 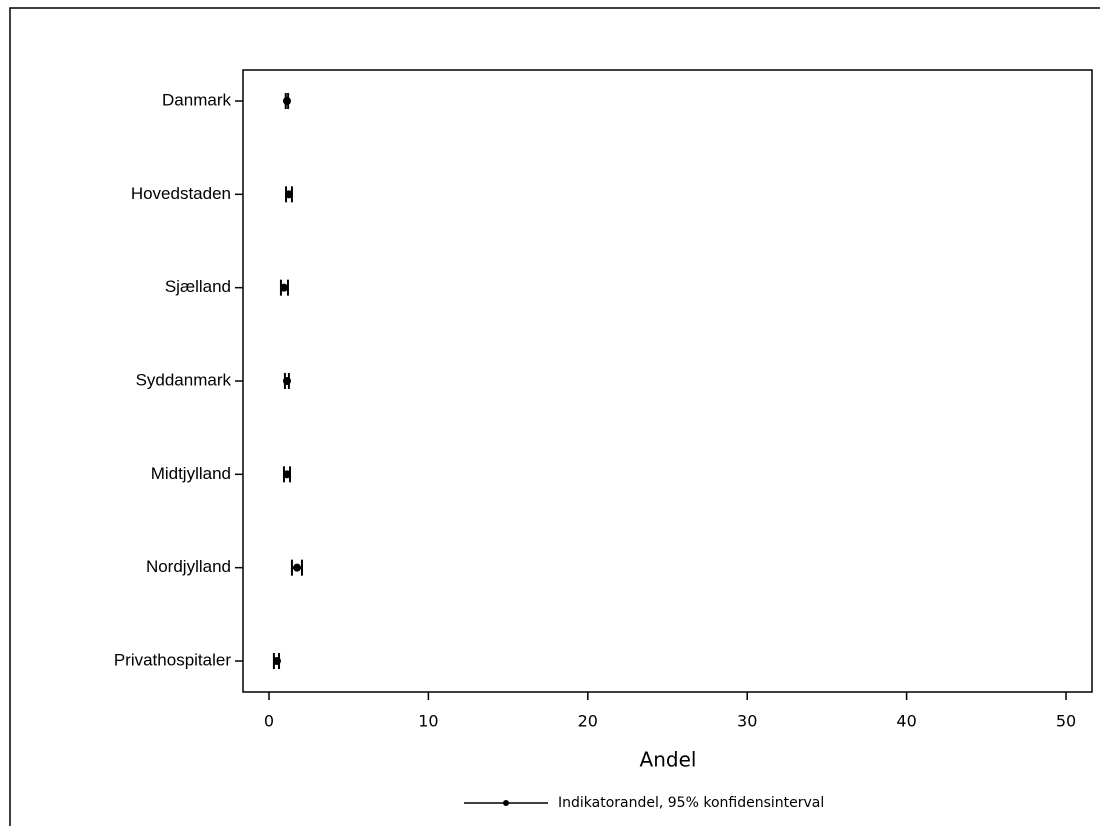 What do you see at coordinates (269, 721) in the screenshot?
I see `x-tick-label: 0` at bounding box center [269, 721].